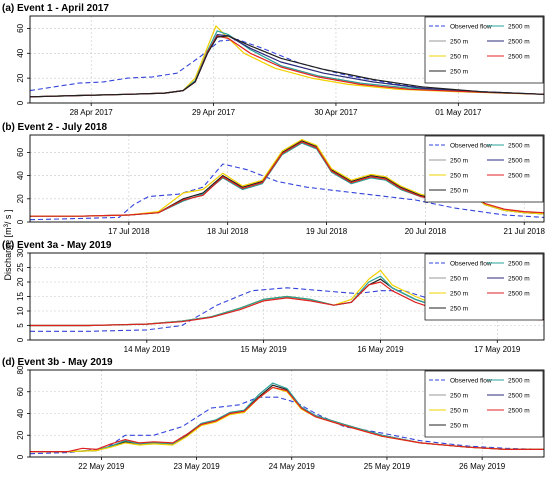  What do you see at coordinates (20, 267) in the screenshot?
I see `y-tick-label: 25` at bounding box center [20, 267].